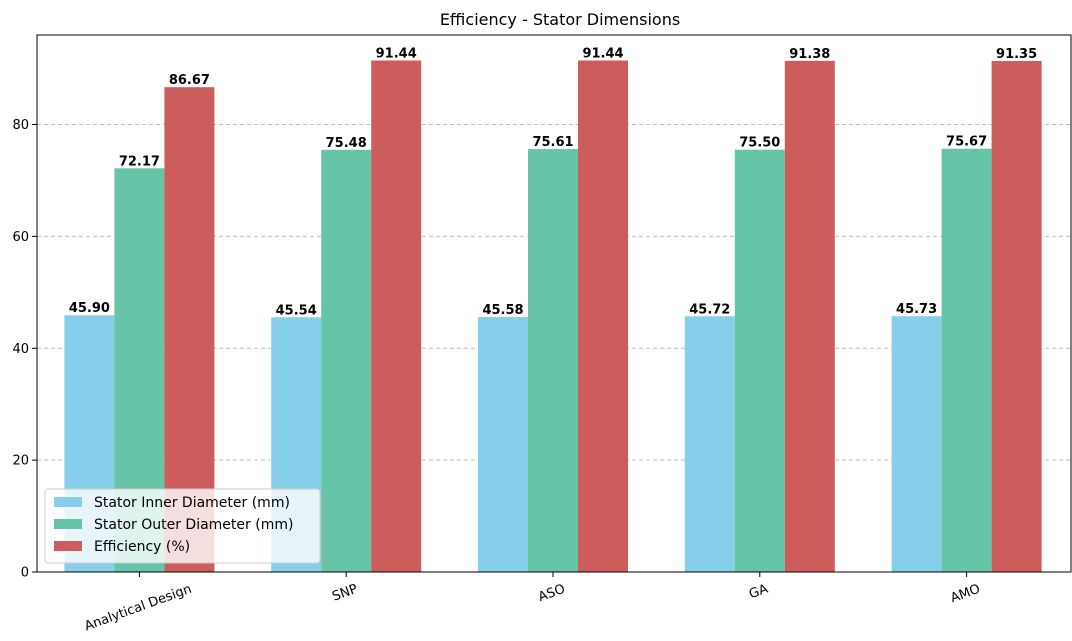  Describe the element at coordinates (192, 503) in the screenshot. I see `legend-label: Stator Inner Diameter (mm)` at that location.